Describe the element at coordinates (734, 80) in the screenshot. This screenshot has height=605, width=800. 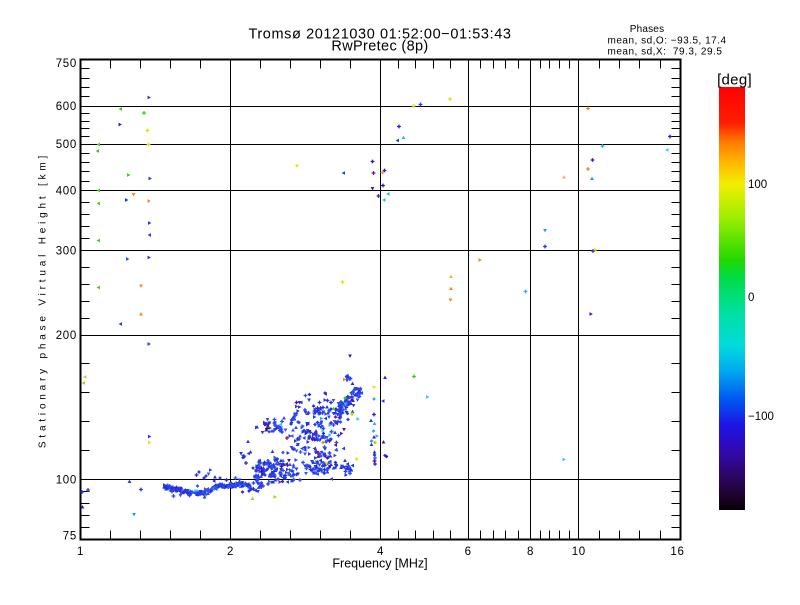
I see `svg-text: [deg]` at that location.